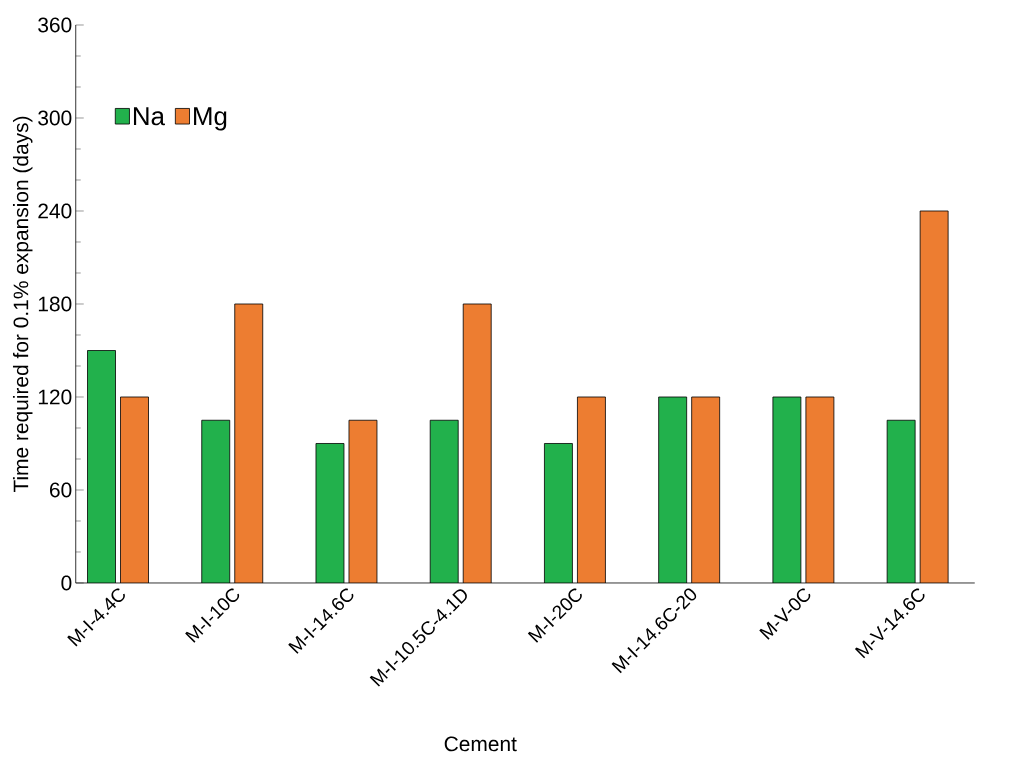  I want to click on legend-label: Mg, so click(210, 119).